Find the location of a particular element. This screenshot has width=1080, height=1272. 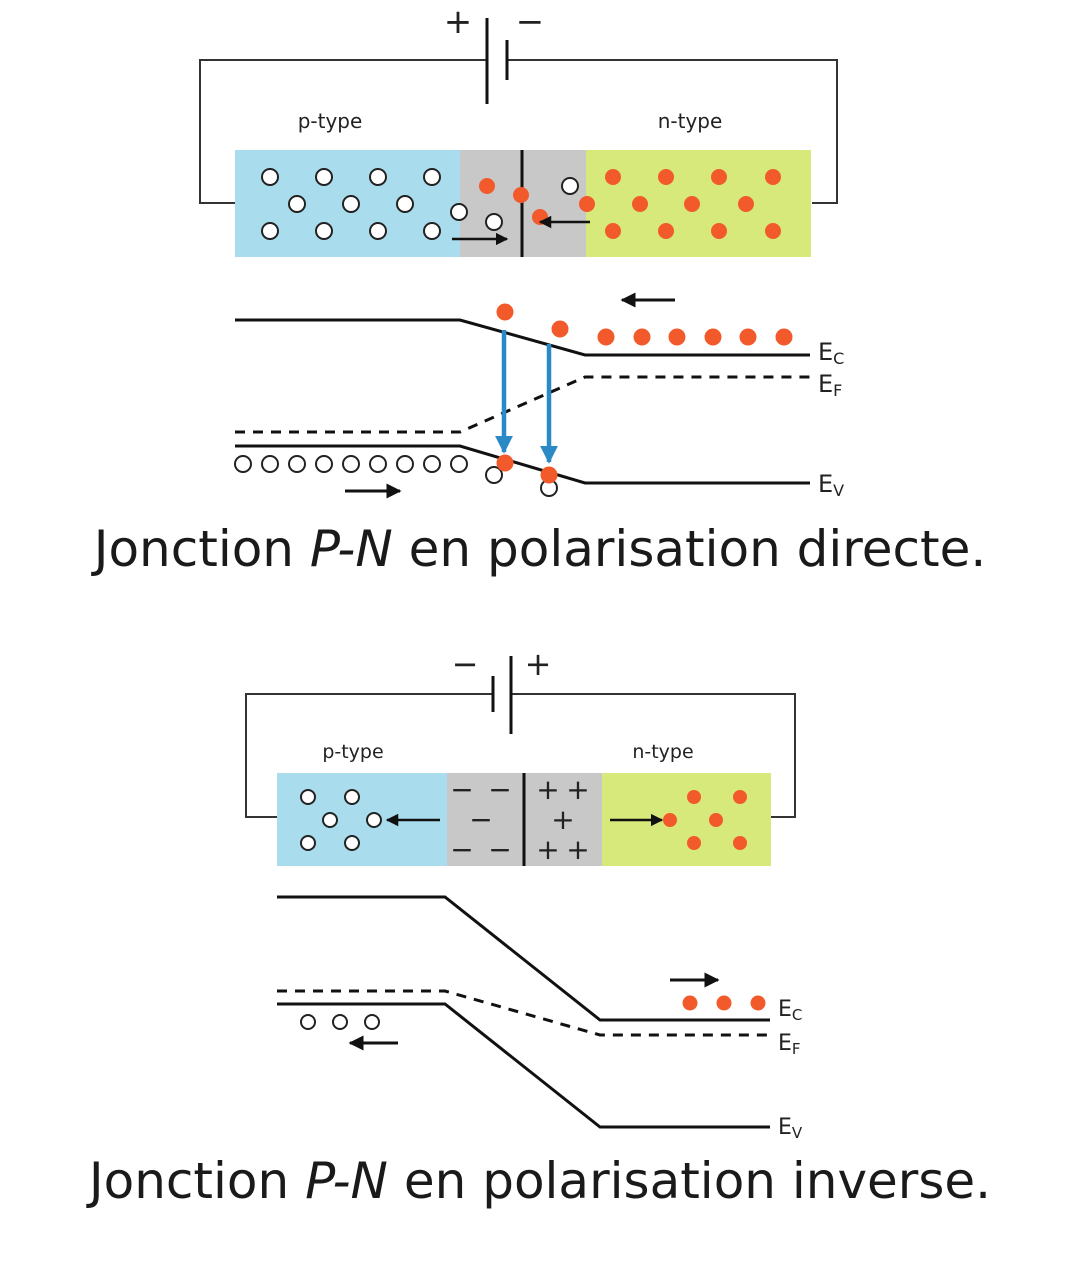

forward-bias-caption: Jonction P-N en polarisation directe. is located at coordinates (540, 549).